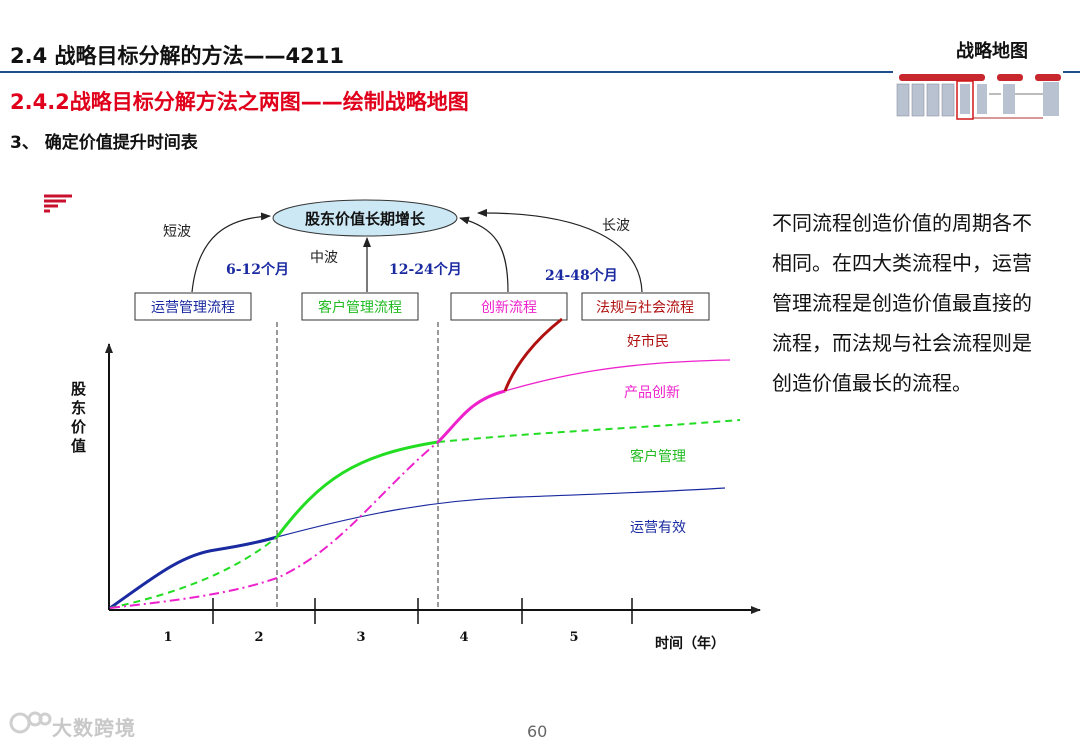  I want to click on arrow-innovation-to-goal, so click(484, 254).